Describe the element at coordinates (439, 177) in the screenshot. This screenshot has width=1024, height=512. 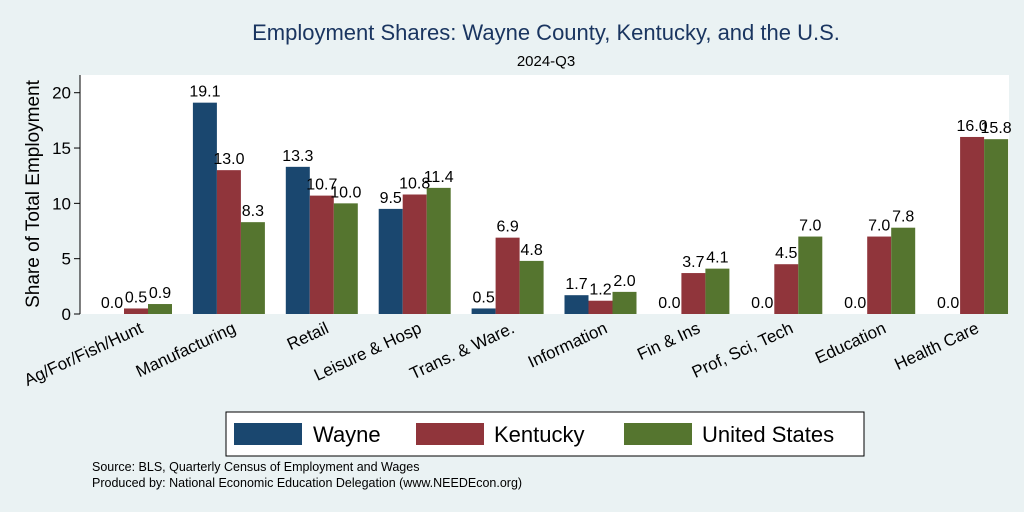
I see `data-label: 11.4` at that location.